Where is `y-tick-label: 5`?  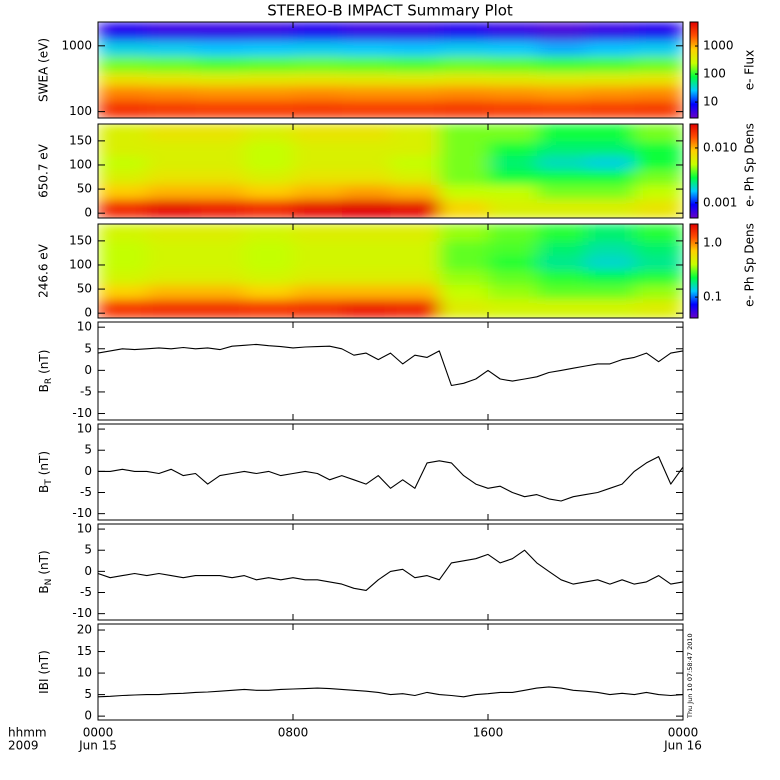
y-tick-label: 5 is located at coordinates (88, 348).